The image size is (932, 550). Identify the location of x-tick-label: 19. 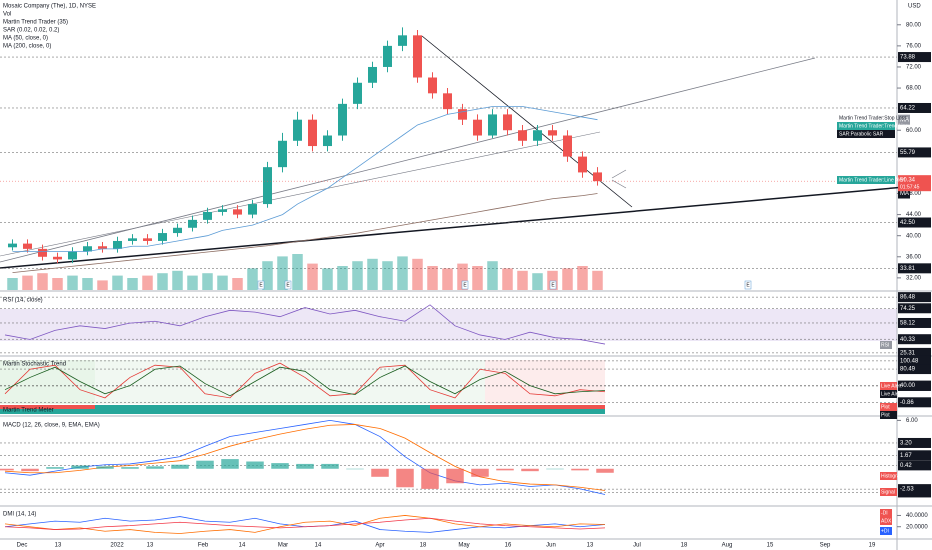
(872, 546).